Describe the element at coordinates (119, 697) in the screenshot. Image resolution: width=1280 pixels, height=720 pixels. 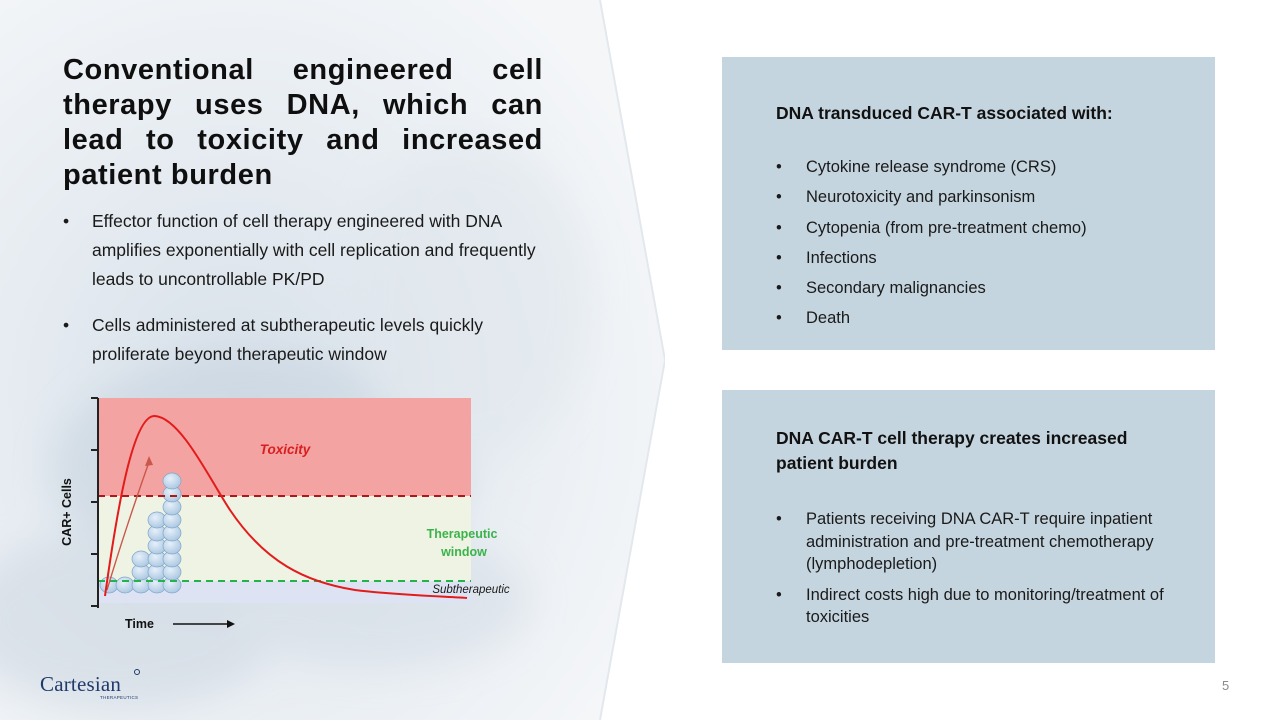
I see `logo-subtitle: THERAPEUTICS` at that location.